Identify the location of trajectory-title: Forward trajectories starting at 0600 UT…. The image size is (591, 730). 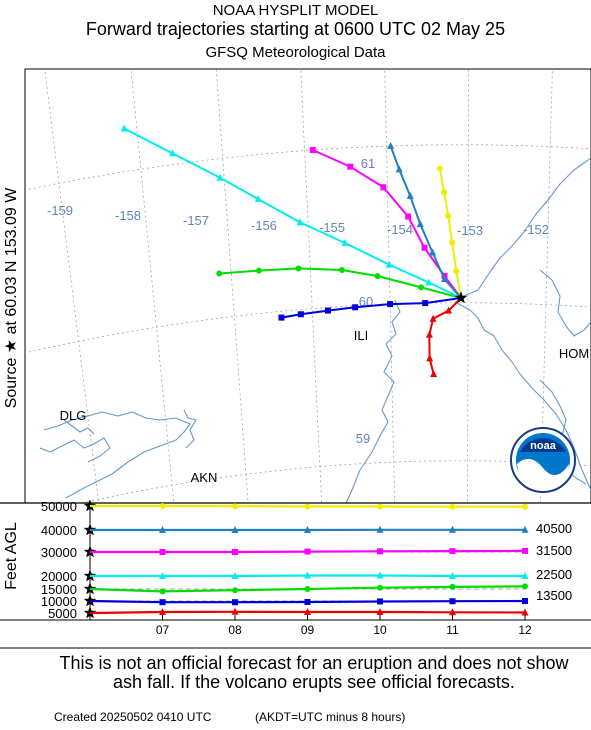
(295, 29).